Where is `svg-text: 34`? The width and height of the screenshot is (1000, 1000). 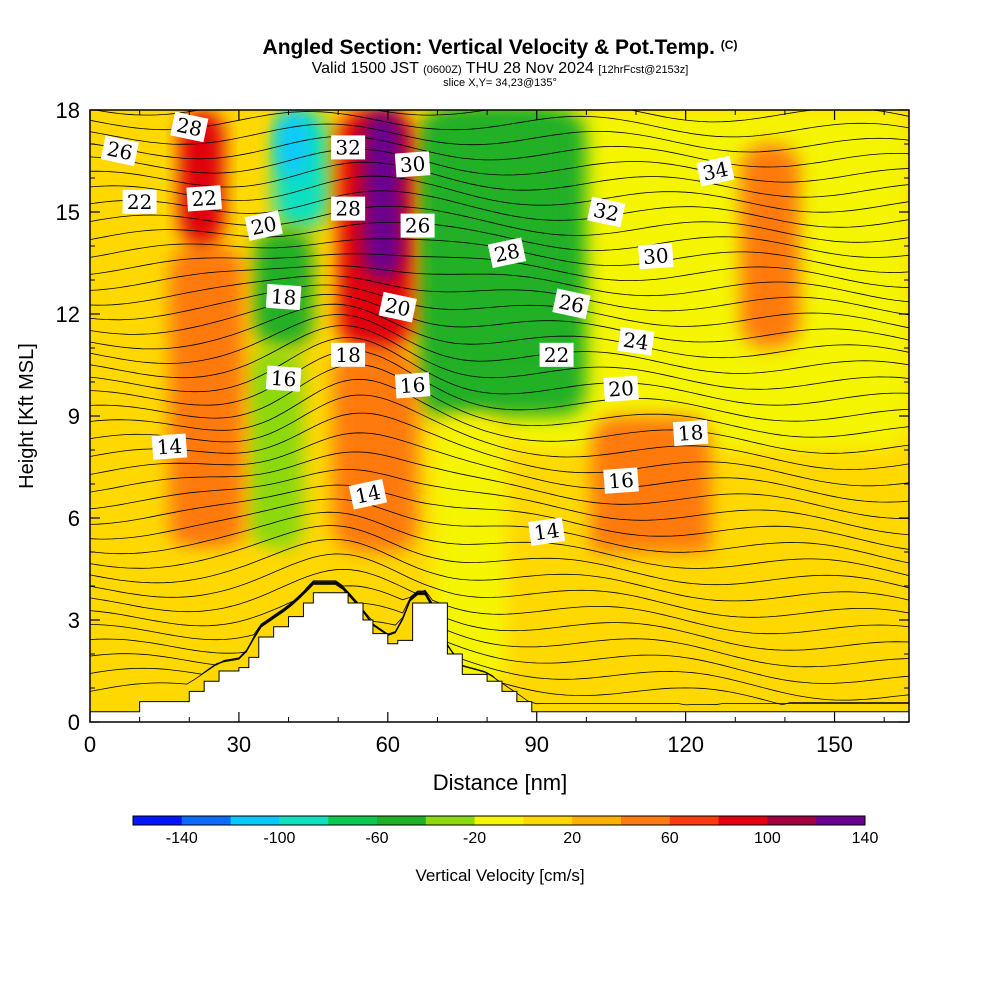 svg-text: 34 is located at coordinates (715, 171).